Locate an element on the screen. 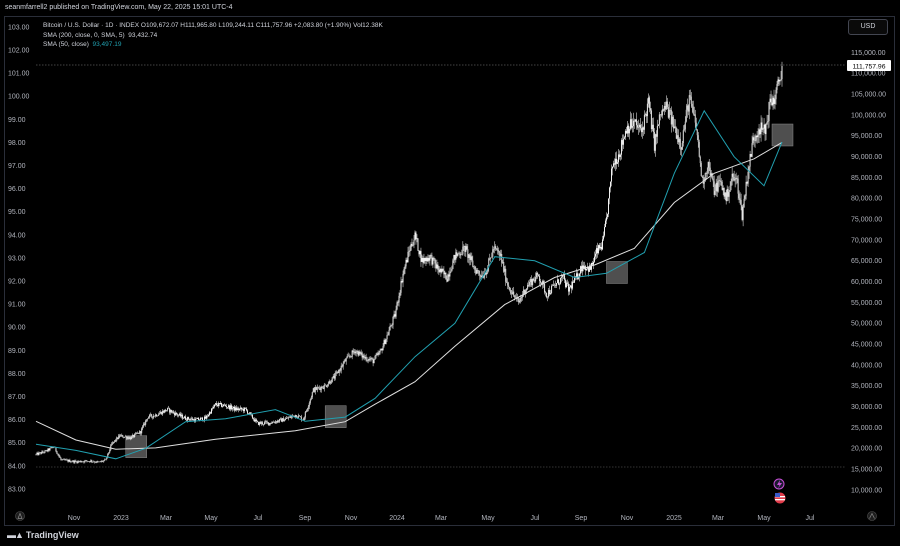 The image size is (900, 546). right-tick-label: 60,000.00 is located at coordinates (866, 282).